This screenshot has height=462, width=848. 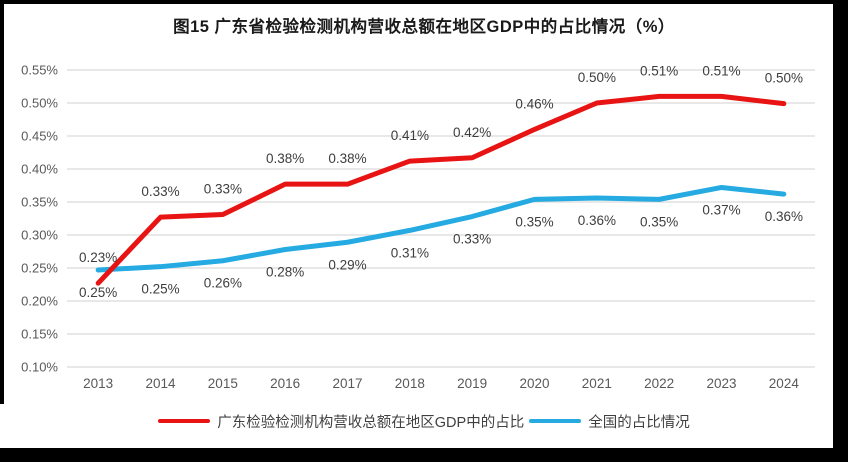 I want to click on frame-border-bottom, so click(x=424, y=455).